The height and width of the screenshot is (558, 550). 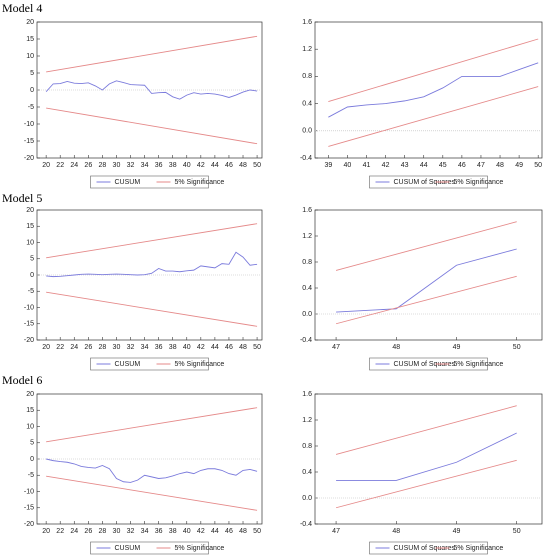 I want to click on x-tick-label: 20, so click(x=46, y=531).